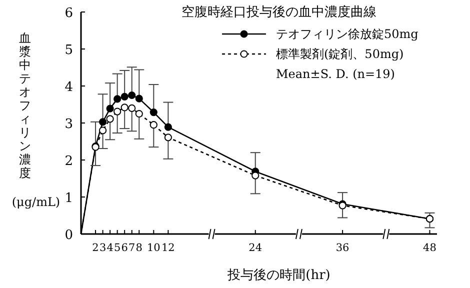 The image size is (470, 288). What do you see at coordinates (279, 12) in the screenshot?
I see `chart-title: 空腹時経口投与後の血中濃度曲線` at bounding box center [279, 12].